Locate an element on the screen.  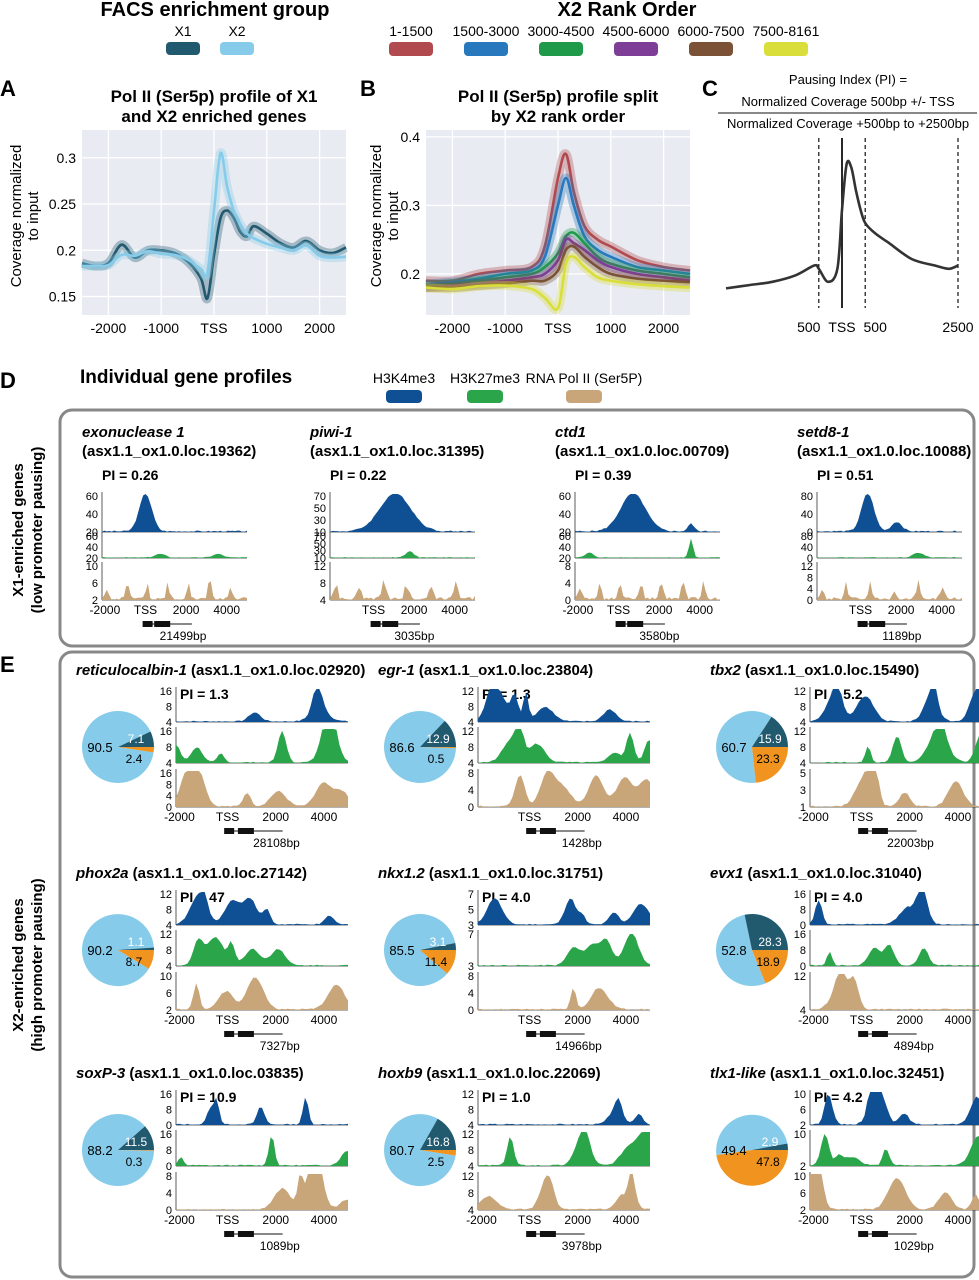
track-tick-label: 40 is located at coordinates (807, 548).